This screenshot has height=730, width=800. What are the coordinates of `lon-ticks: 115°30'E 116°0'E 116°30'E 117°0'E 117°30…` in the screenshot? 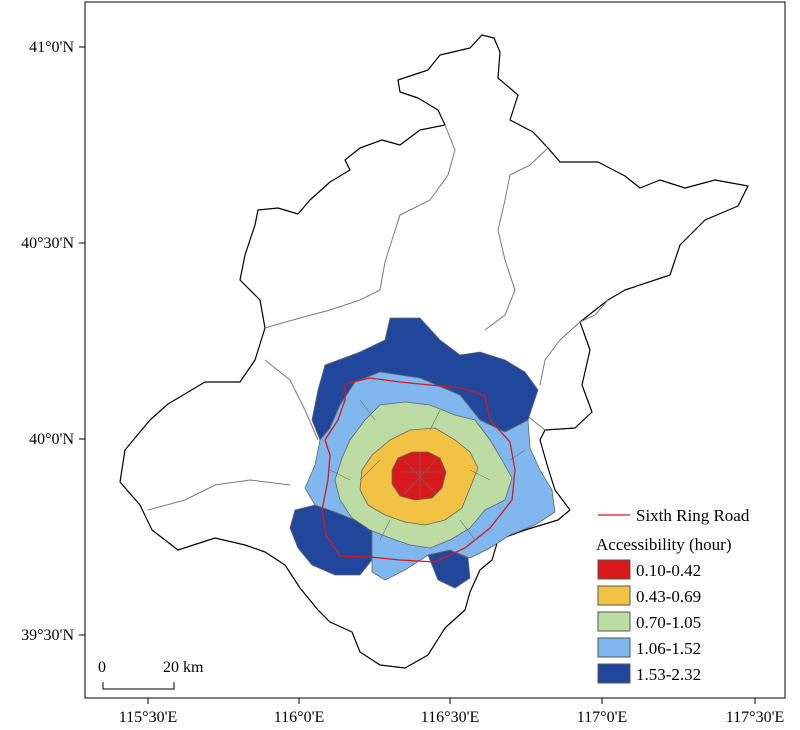 It's located at (451, 712).